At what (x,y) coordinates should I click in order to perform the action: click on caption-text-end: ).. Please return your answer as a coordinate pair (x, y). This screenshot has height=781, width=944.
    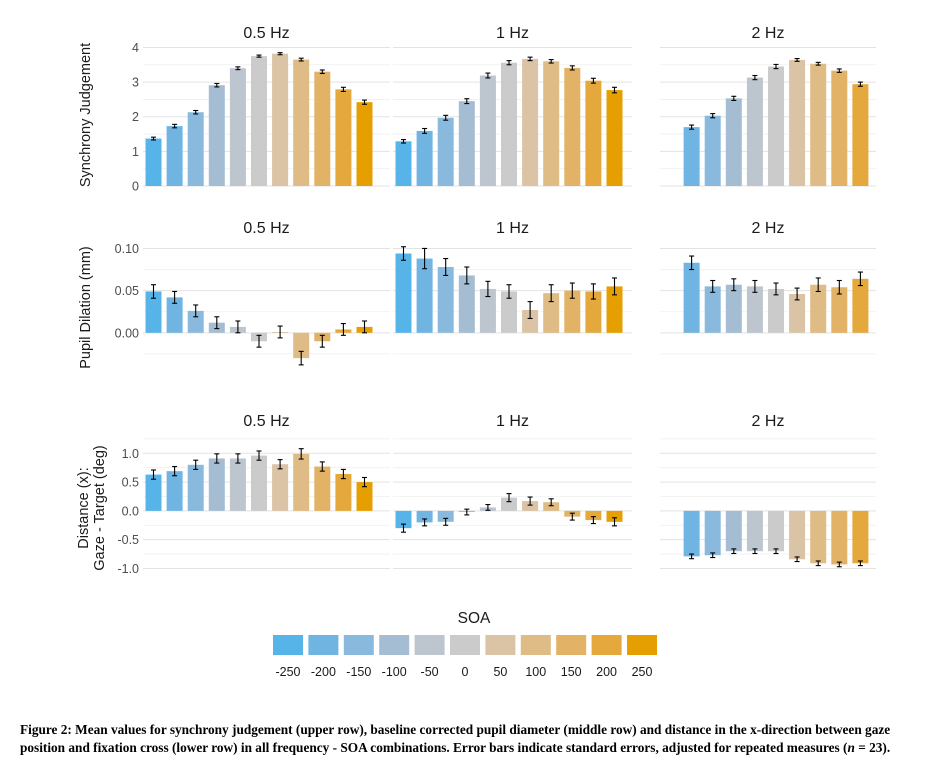
    Looking at the image, I should click on (886, 747).